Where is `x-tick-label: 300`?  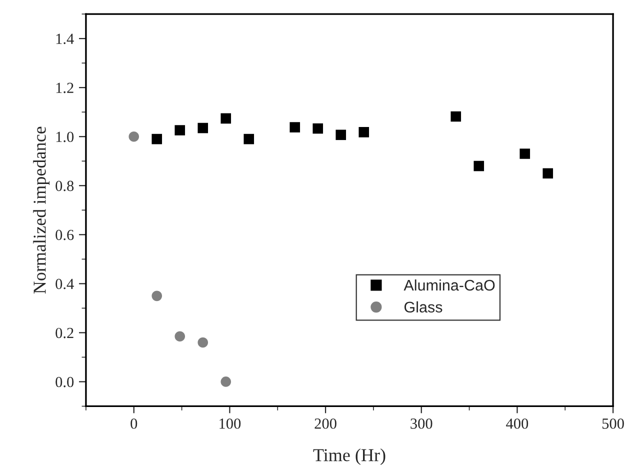 x-tick-label: 300 is located at coordinates (421, 423).